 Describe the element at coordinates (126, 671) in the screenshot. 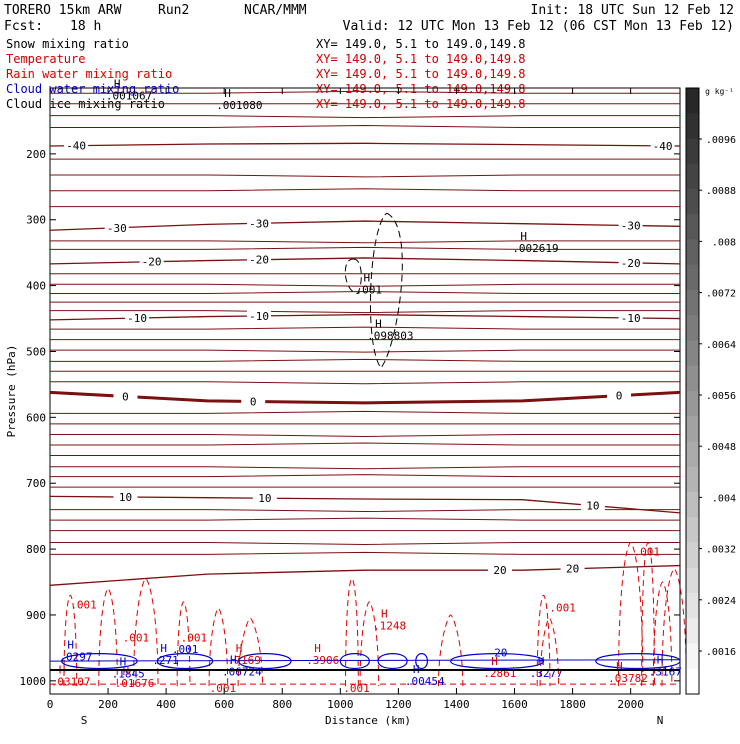

I see `max-marker-9: H` at that location.